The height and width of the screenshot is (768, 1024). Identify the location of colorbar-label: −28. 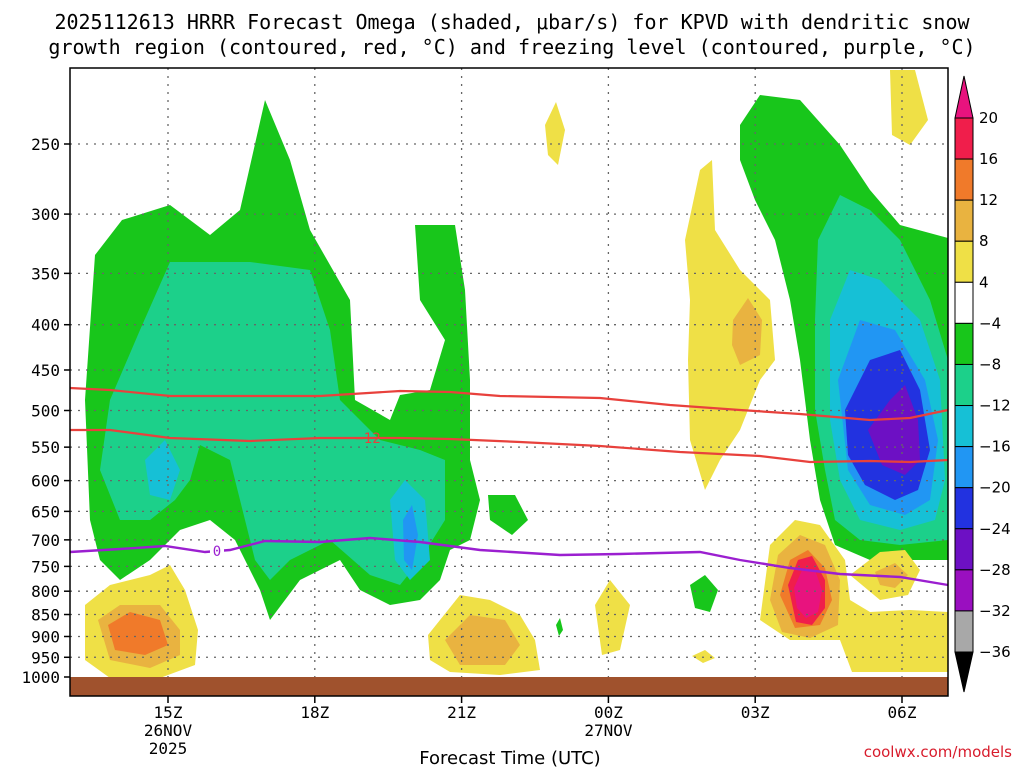
(995, 570).